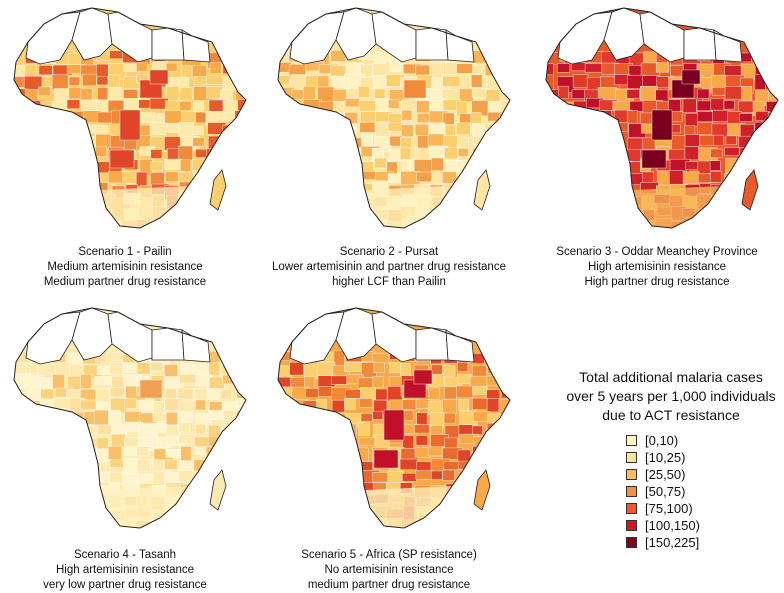 Image resolution: width=784 pixels, height=593 pixels. Describe the element at coordinates (663, 542) in the screenshot. I see `legend-item: [150,225]` at that location.